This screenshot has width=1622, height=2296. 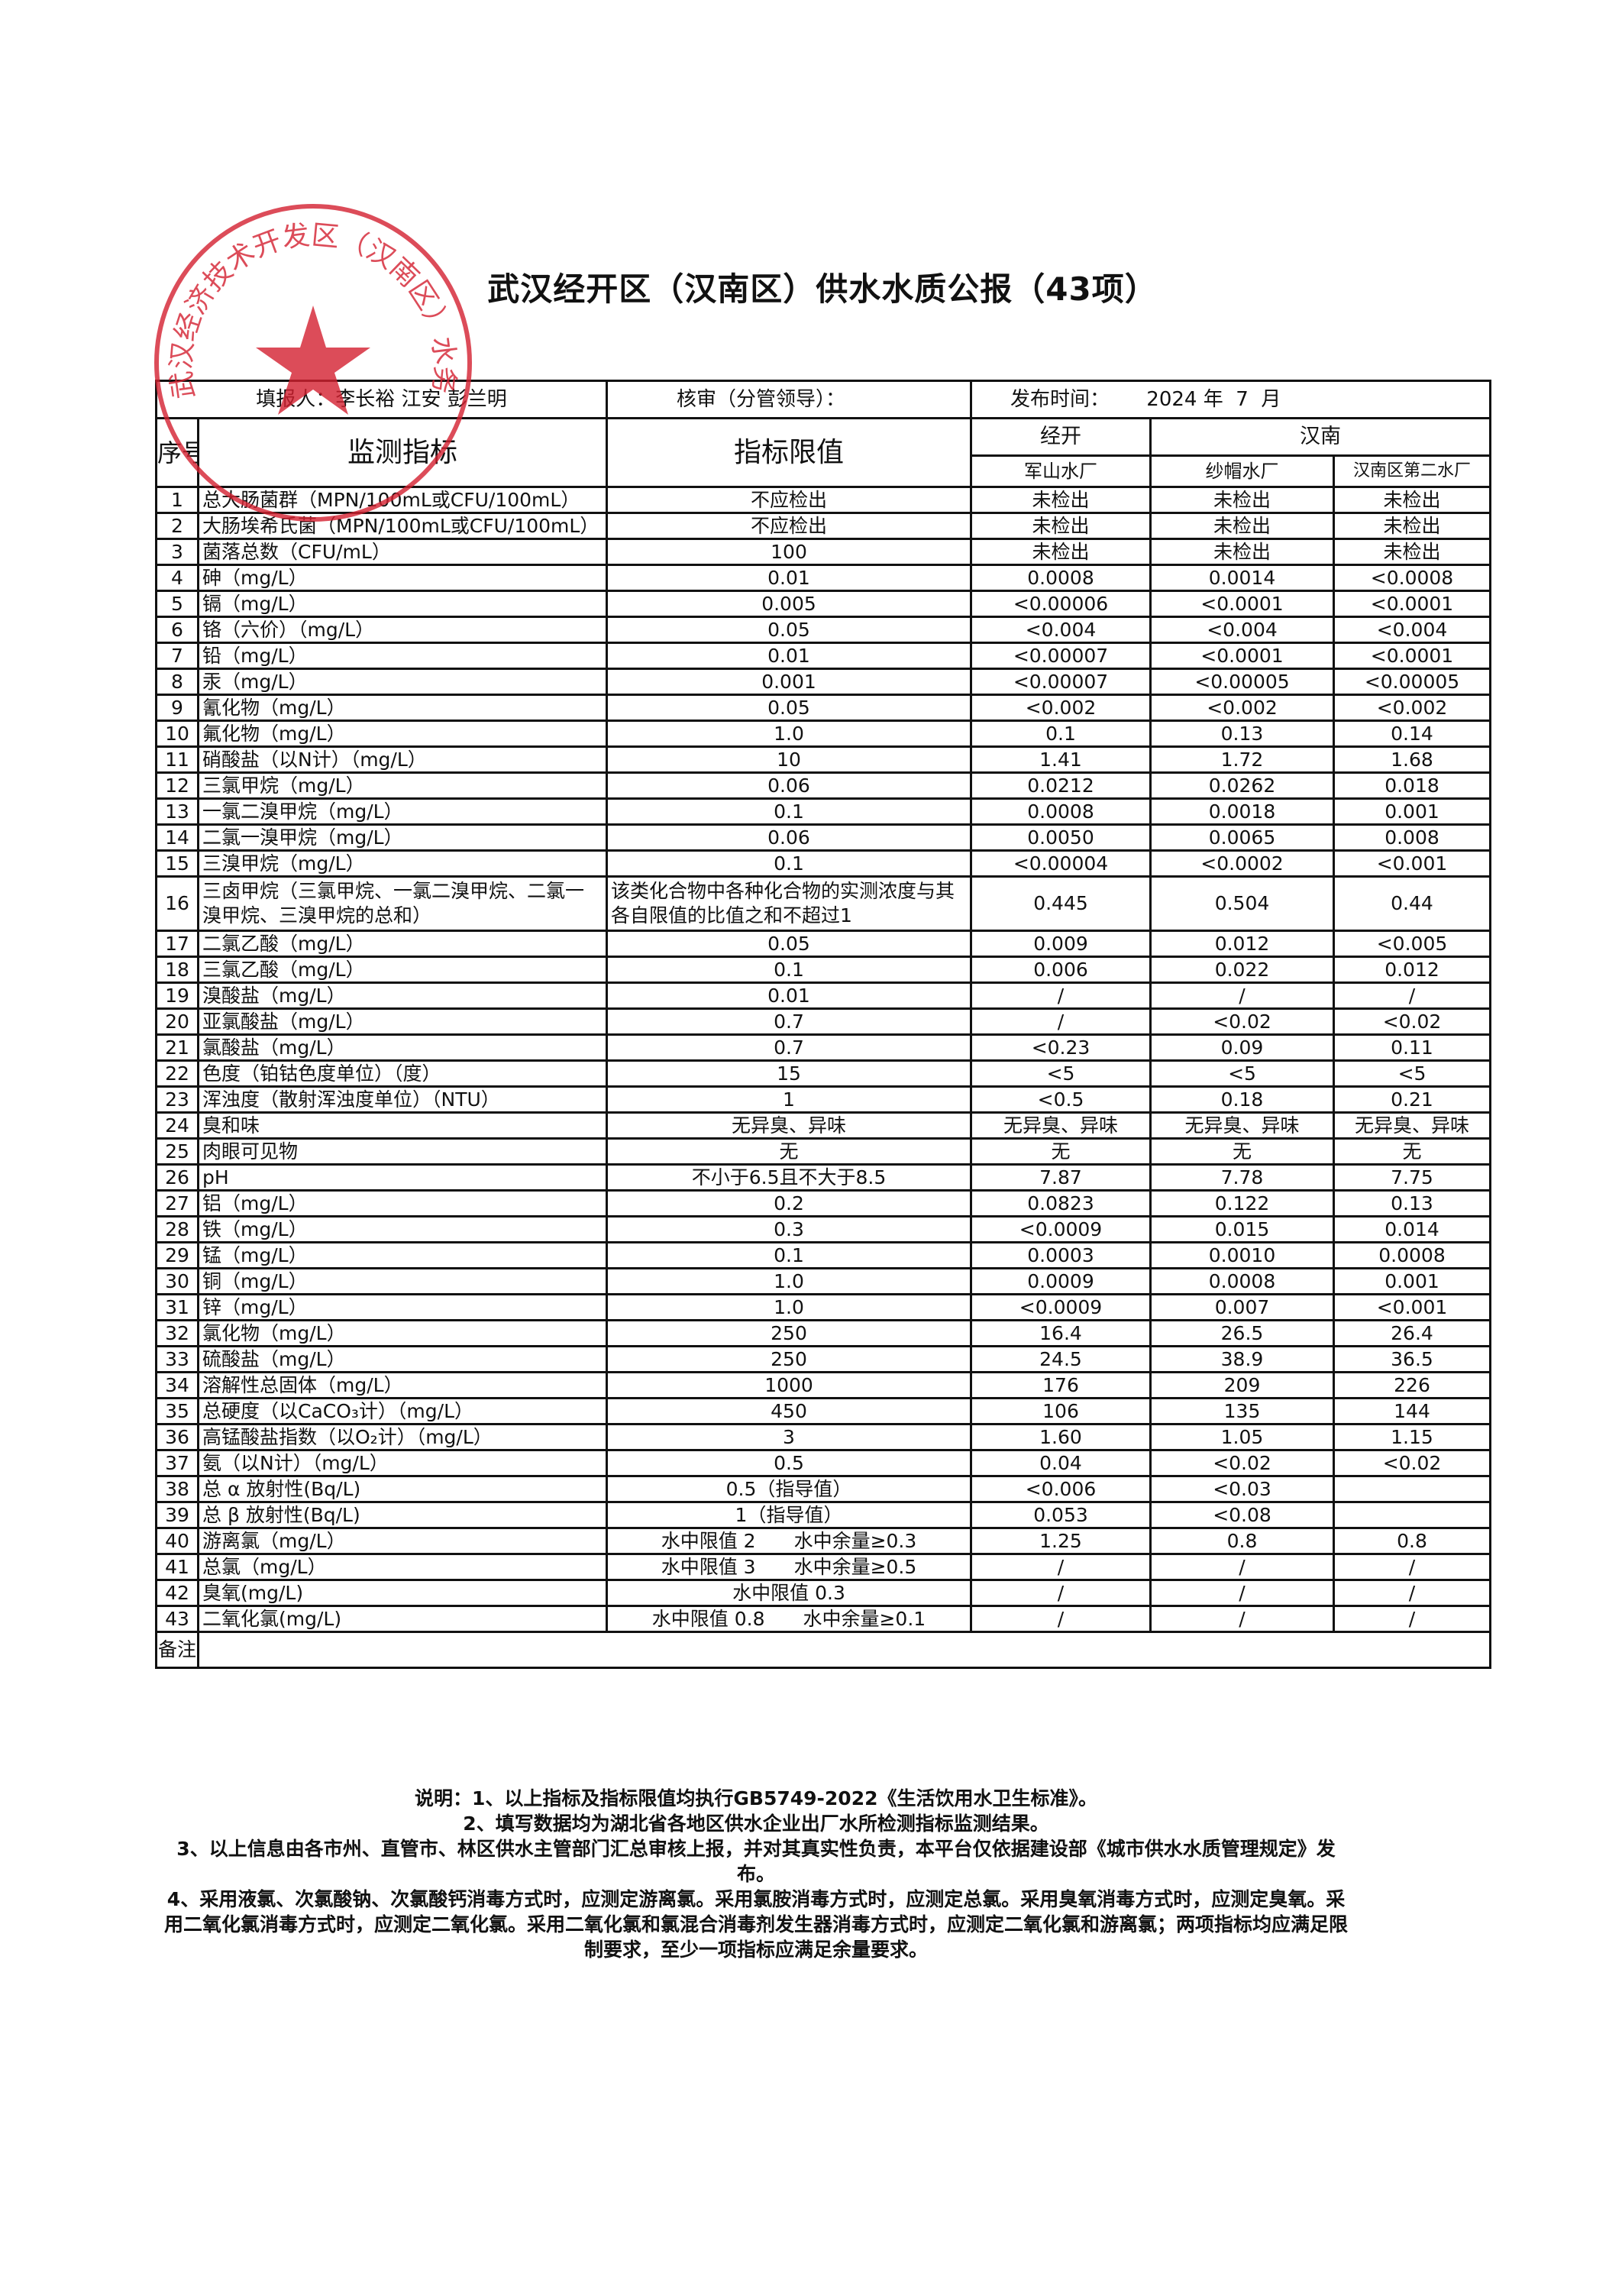 What do you see at coordinates (177, 1281) in the screenshot?
I see `row-seq: 30` at bounding box center [177, 1281].